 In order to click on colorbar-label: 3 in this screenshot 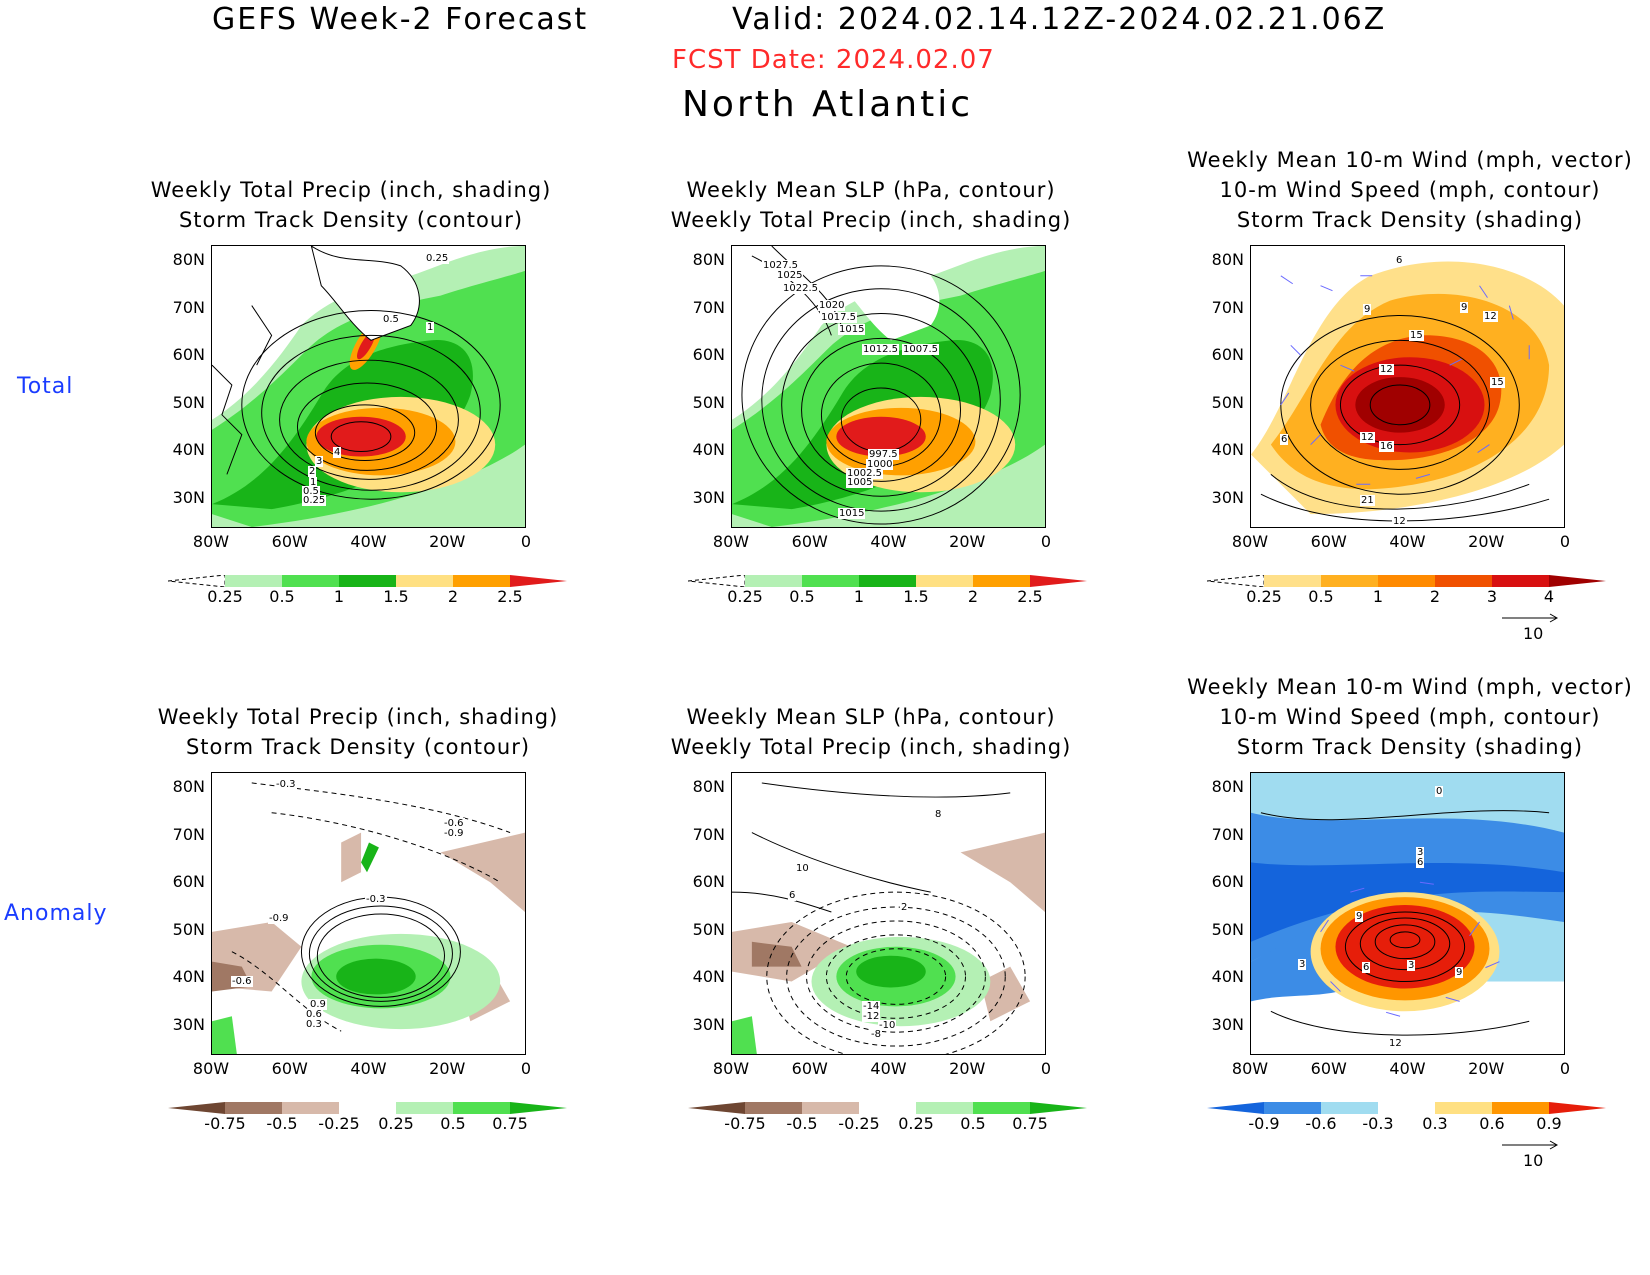, I will do `click(1492, 596)`.